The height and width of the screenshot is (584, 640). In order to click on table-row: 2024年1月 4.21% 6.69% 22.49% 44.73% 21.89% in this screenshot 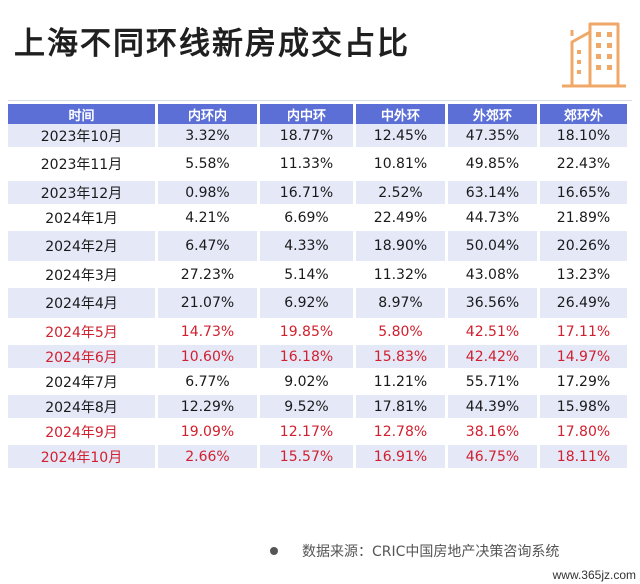, I will do `click(319, 218)`.